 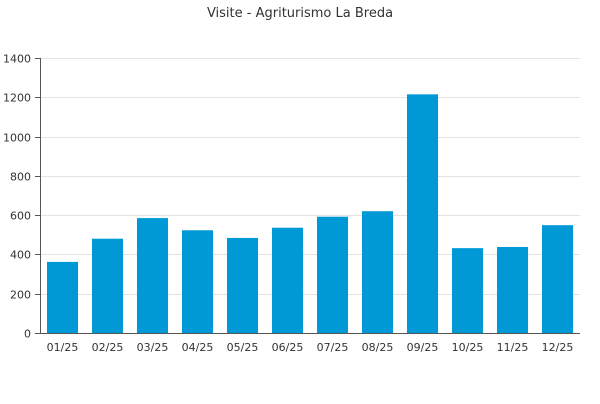 What do you see at coordinates (243, 347) in the screenshot?
I see `x-tick-label: 05/25` at bounding box center [243, 347].